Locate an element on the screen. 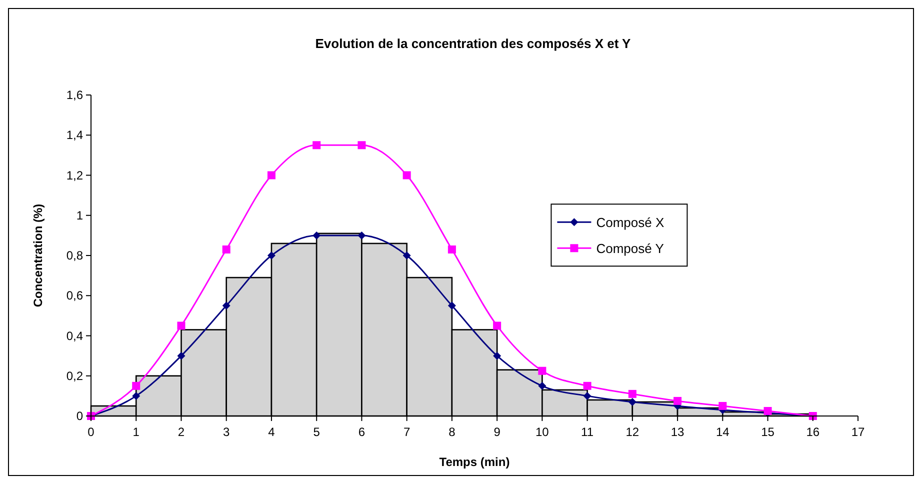 This screenshot has height=484, width=922. x-tick-label: 10 is located at coordinates (542, 432).